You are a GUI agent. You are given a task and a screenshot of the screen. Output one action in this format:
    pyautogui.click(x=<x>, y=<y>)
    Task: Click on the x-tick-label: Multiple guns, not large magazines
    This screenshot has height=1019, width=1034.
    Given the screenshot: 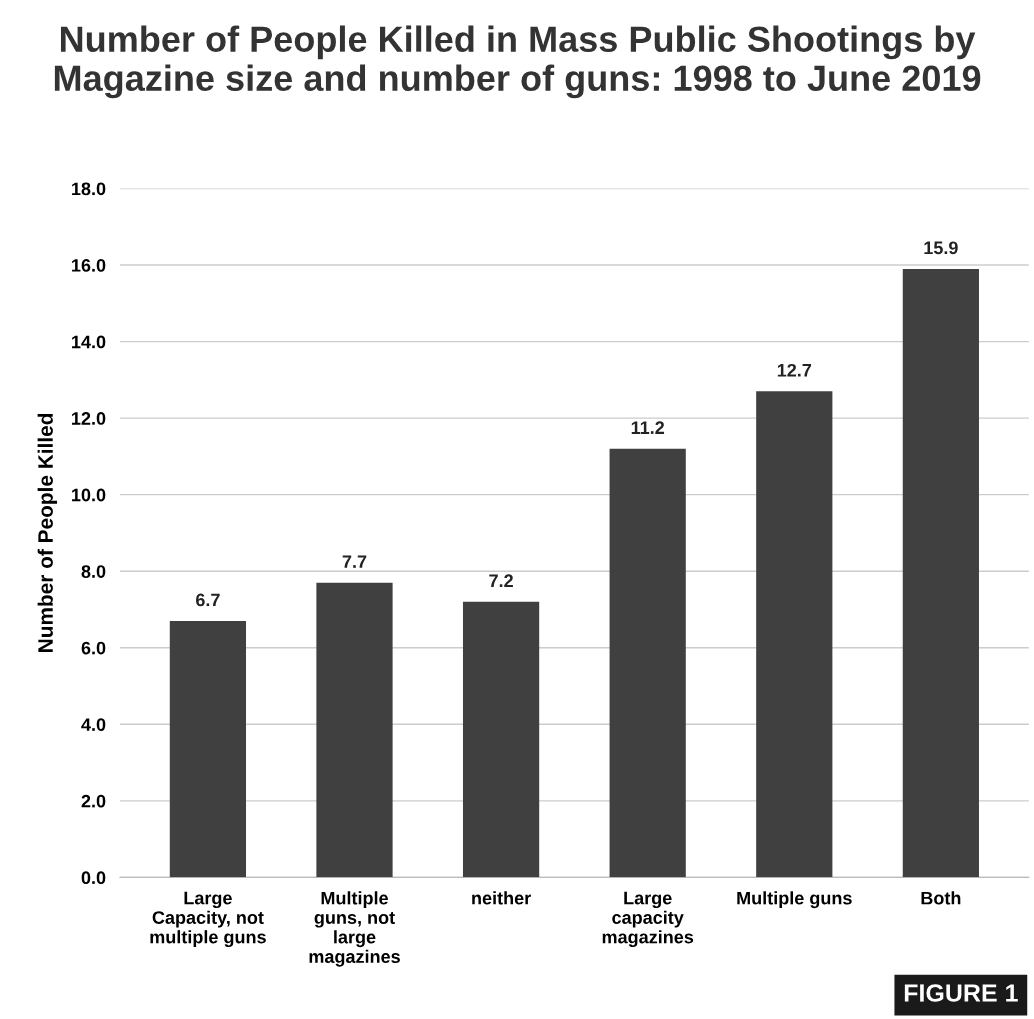 What is the action you would take?
    pyautogui.click(x=354, y=929)
    